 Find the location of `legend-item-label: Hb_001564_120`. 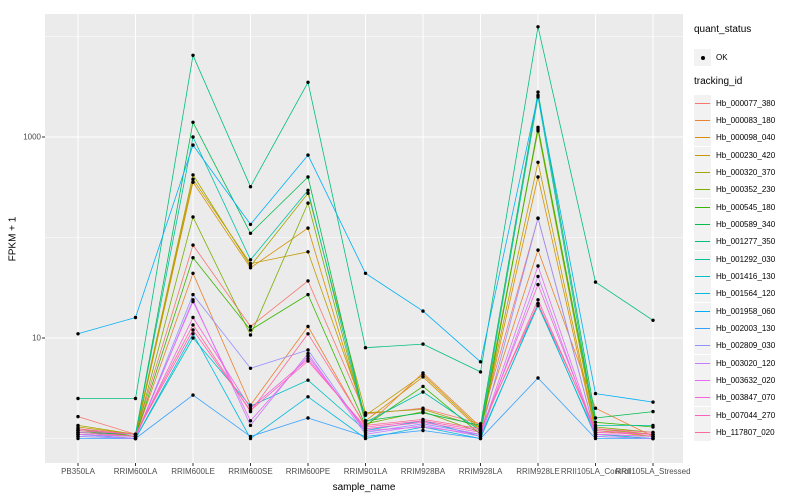

legend-item-label: Hb_001564_120 is located at coordinates (746, 294).